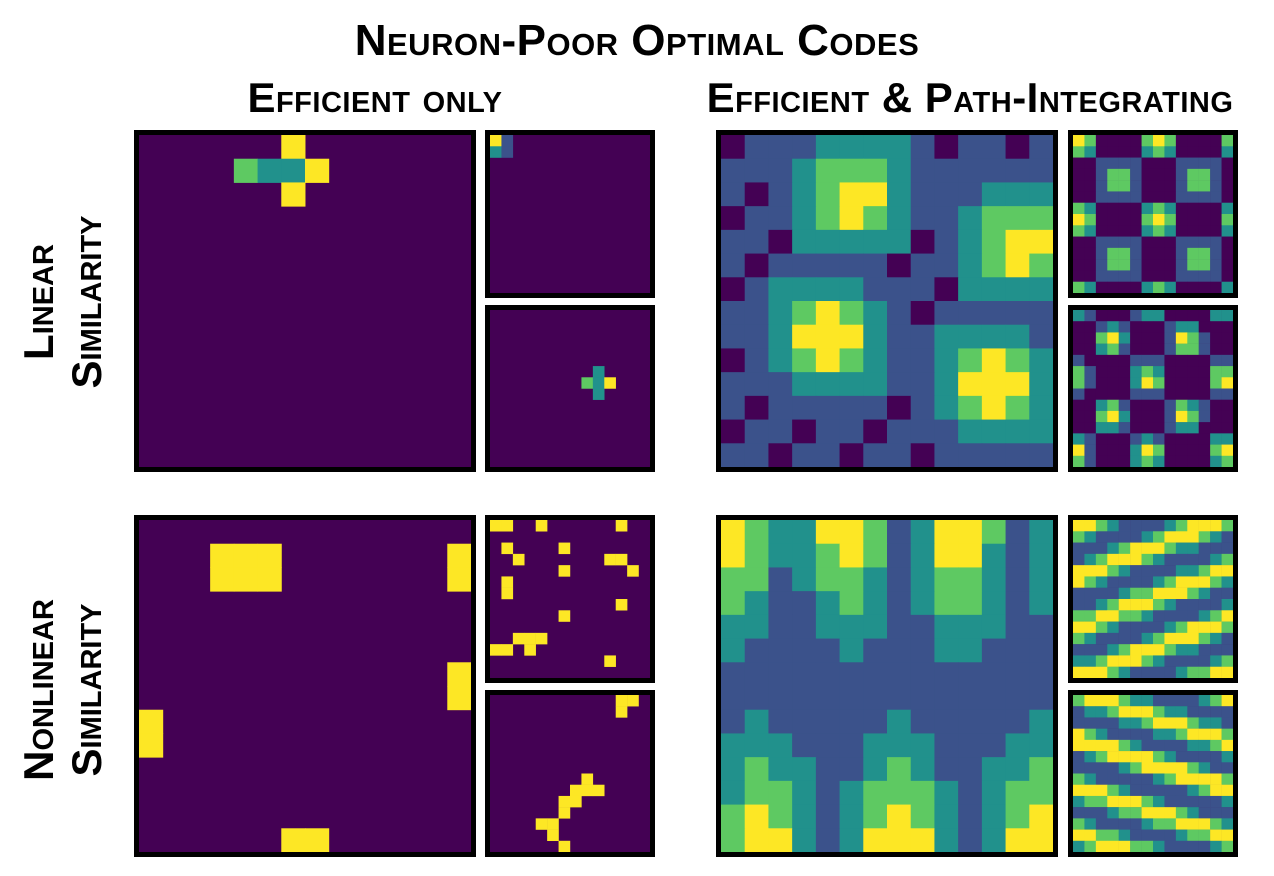  Describe the element at coordinates (305, 686) in the screenshot. I see `heatmap-nonlinear-efficient-large` at that location.